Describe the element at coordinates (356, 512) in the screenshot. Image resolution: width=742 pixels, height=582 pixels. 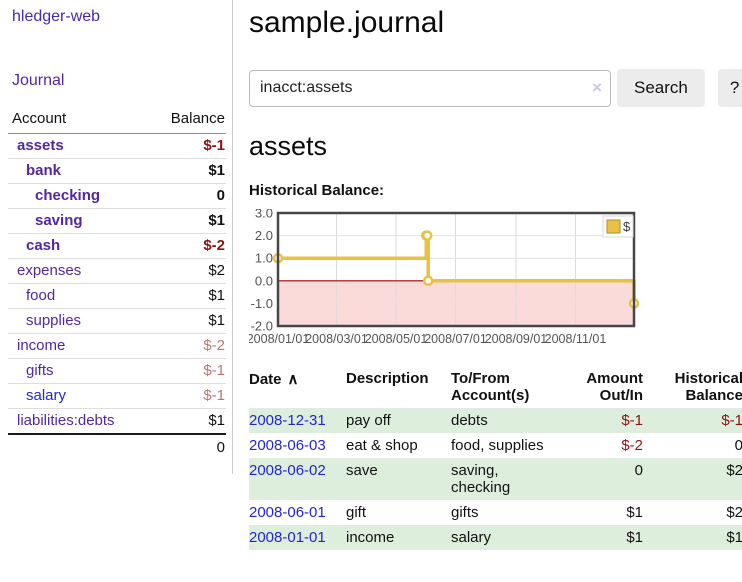
I see `register-cell-description: gift` at that location.